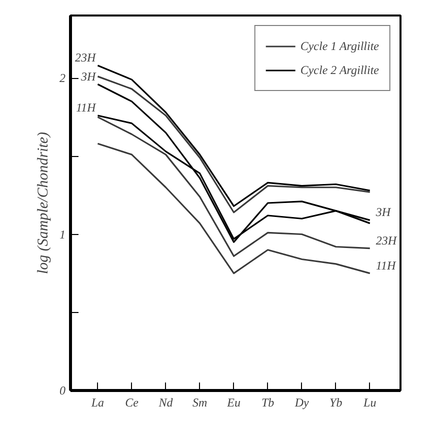  What do you see at coordinates (233, 403) in the screenshot?
I see `x-tick-label: Eu` at bounding box center [233, 403].